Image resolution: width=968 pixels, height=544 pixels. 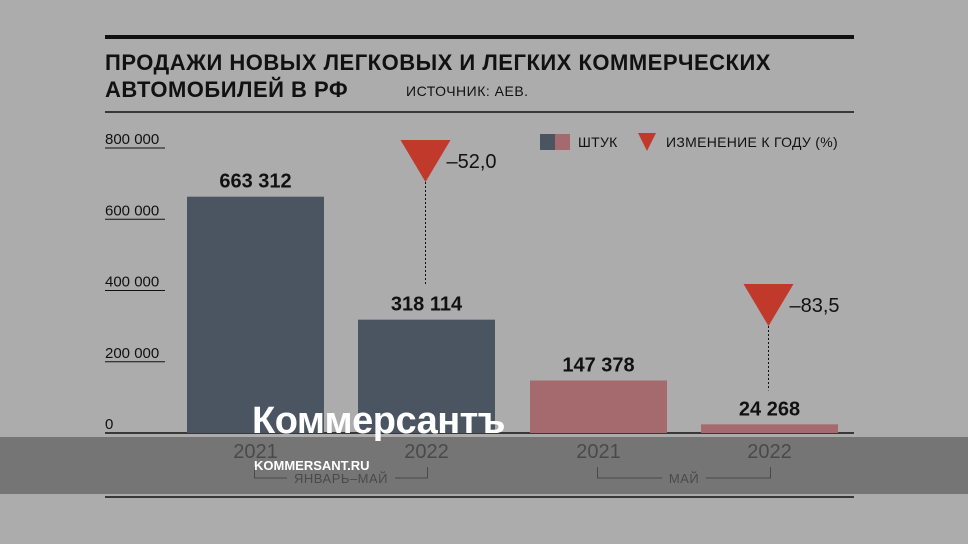 What do you see at coordinates (598, 142) in the screenshot?
I see `legend-units-label: ШТУК` at bounding box center [598, 142].